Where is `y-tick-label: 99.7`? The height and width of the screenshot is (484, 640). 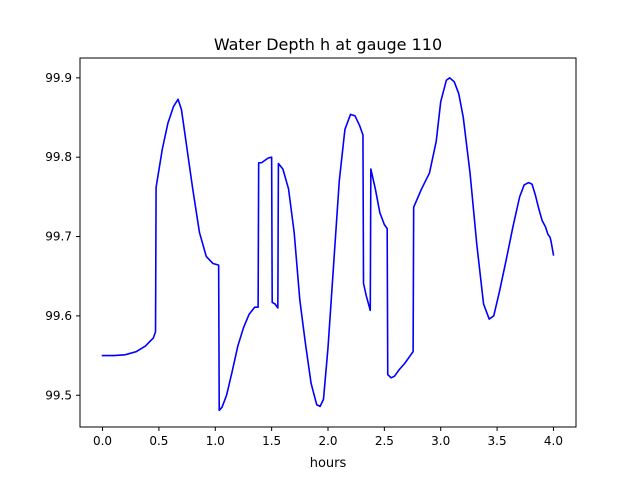
y-tick-label: 99.7 is located at coordinates (58, 237).